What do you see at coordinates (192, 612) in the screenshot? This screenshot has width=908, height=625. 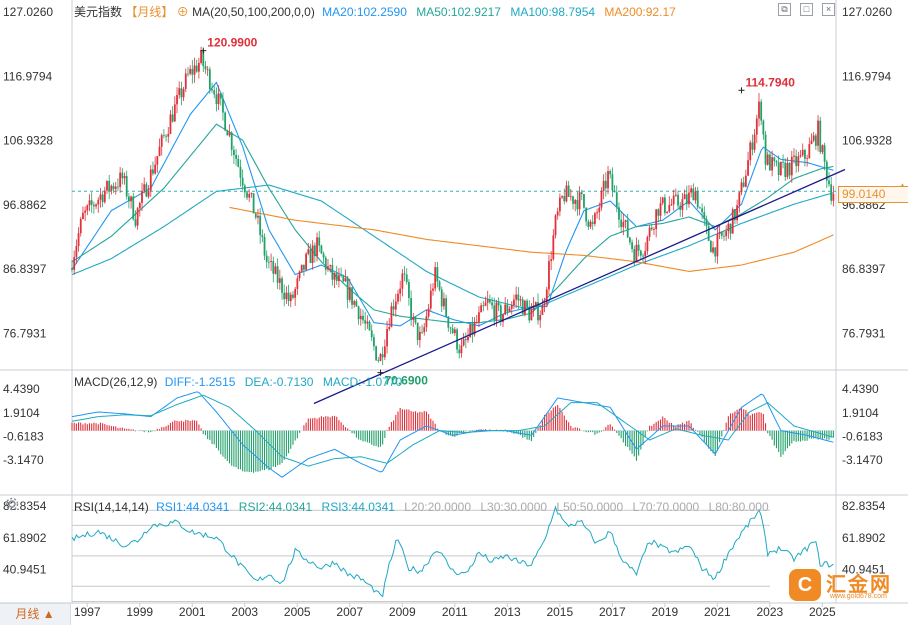 I see `time-tick-label: 2001` at bounding box center [192, 612].